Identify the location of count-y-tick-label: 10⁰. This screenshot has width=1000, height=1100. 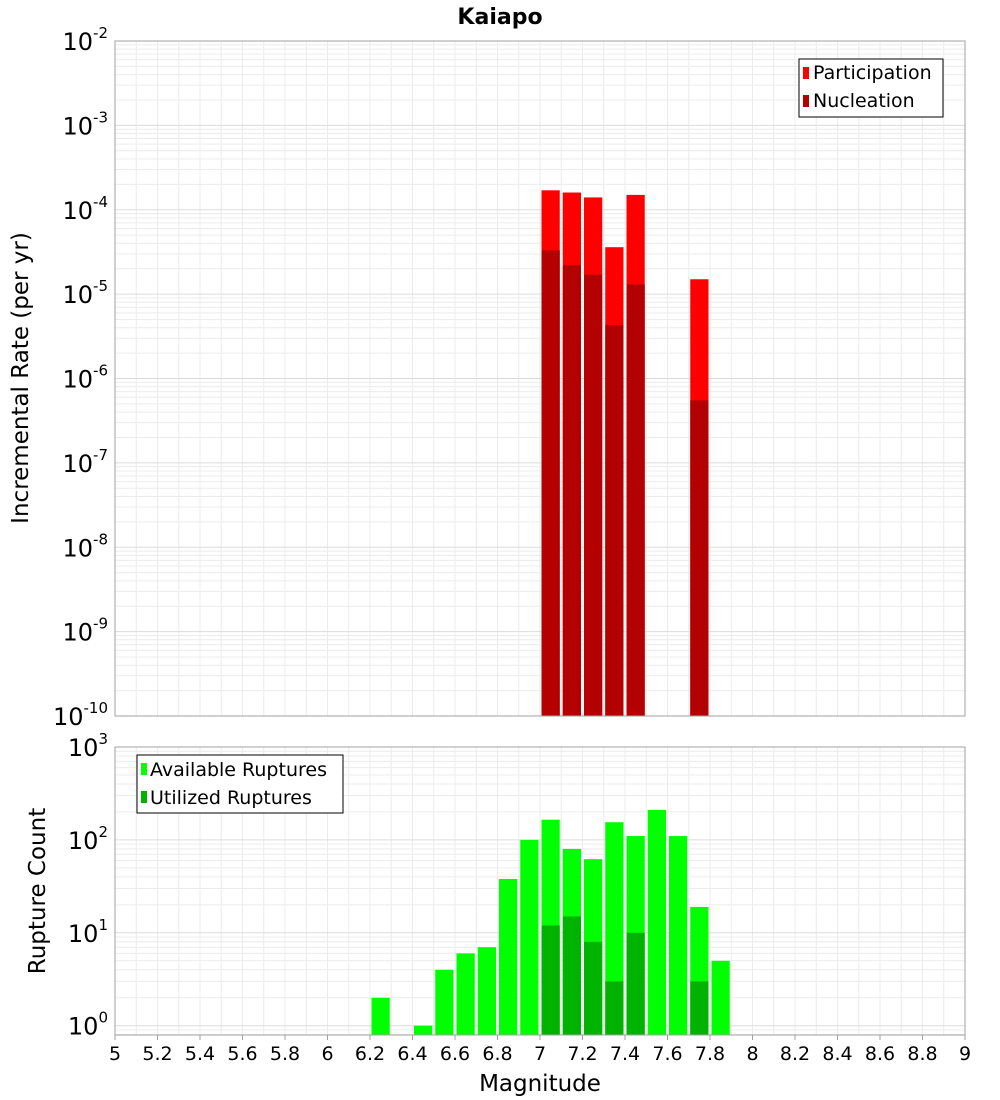
(88, 1025).